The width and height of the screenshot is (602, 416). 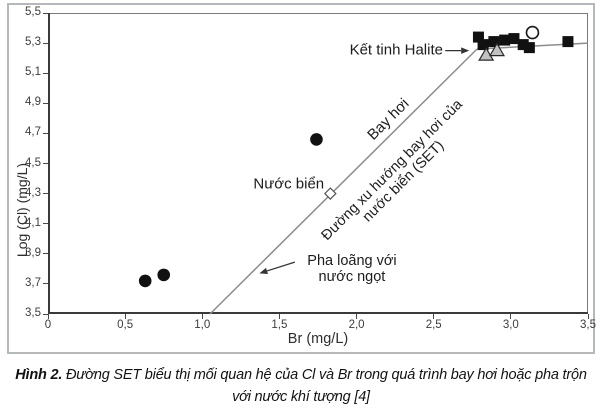 I want to click on y-tick-label: 4,3, so click(x=33, y=192).